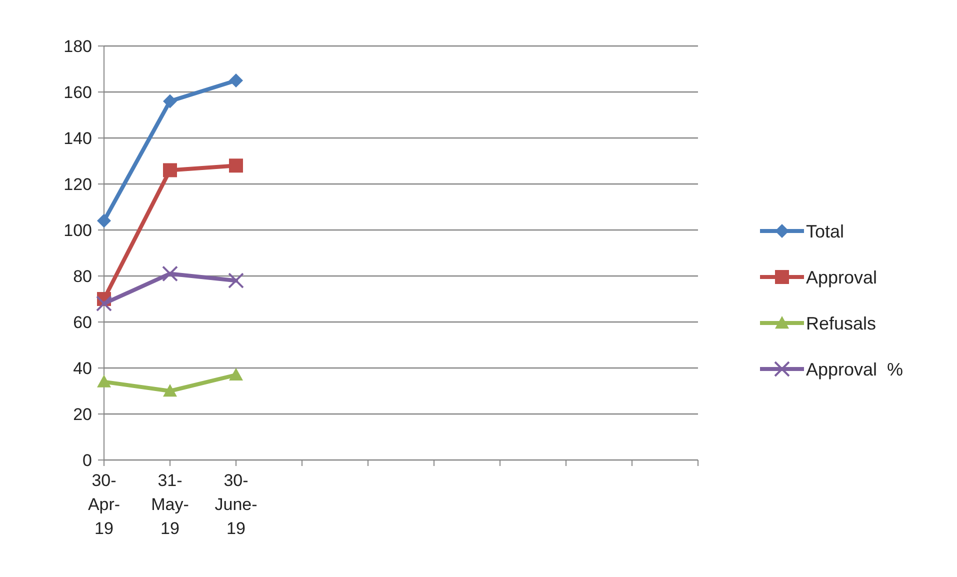 The width and height of the screenshot is (957, 577). What do you see at coordinates (87, 460) in the screenshot?
I see `y-tick-label: 0` at bounding box center [87, 460].